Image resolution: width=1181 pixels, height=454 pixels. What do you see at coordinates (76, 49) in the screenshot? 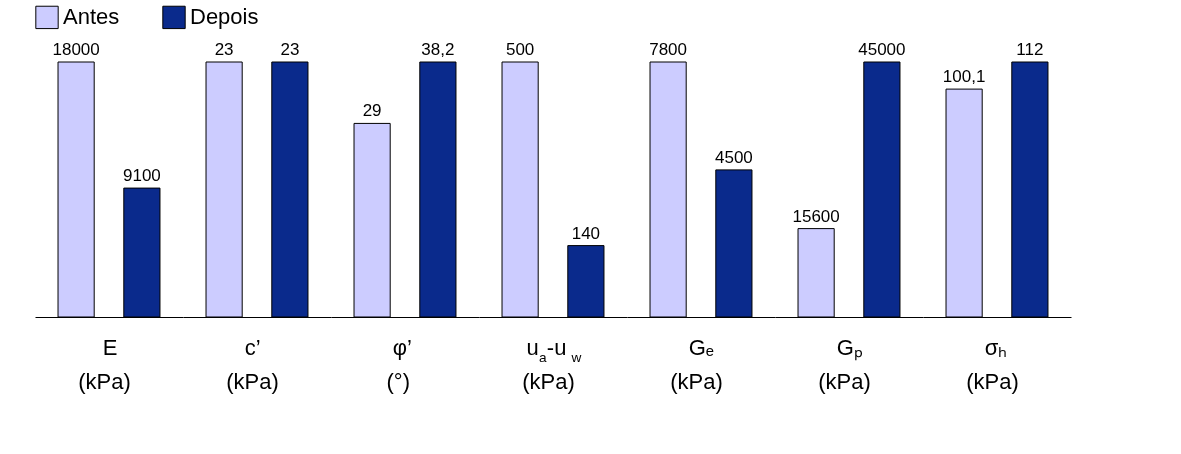
I see `data-label: 18000` at bounding box center [76, 49].